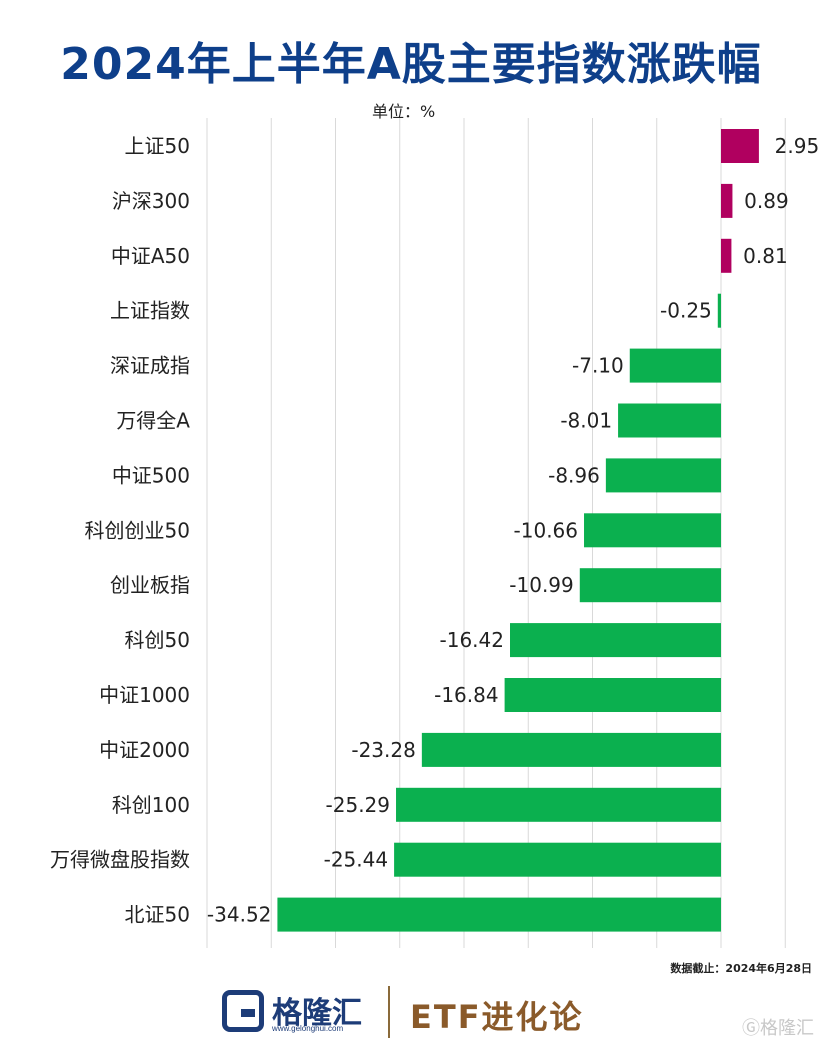 The height and width of the screenshot is (1048, 822). What do you see at coordinates (151, 805) in the screenshot?
I see `category-label: 科创100` at bounding box center [151, 805].